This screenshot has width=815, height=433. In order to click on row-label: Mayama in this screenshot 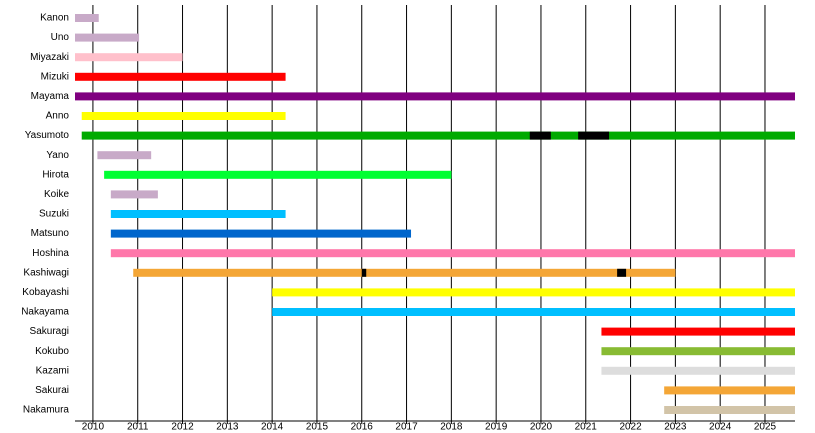, I will do `click(50, 96)`.